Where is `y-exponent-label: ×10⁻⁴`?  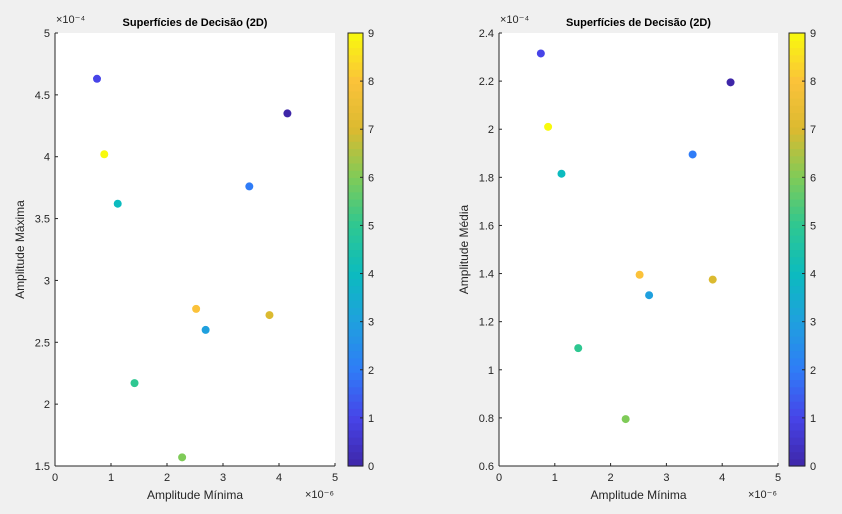 y-exponent-label: ×10⁻⁴ is located at coordinates (514, 20).